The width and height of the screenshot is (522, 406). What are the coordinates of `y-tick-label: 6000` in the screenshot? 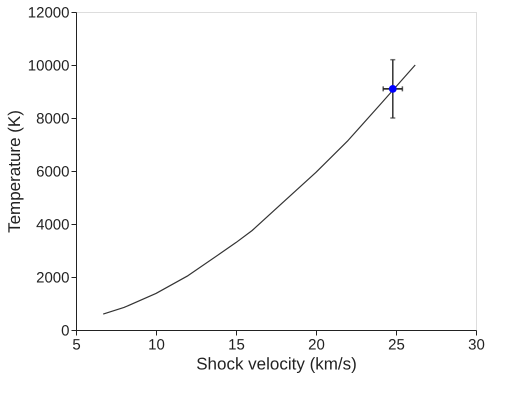 It's located at (53, 172).